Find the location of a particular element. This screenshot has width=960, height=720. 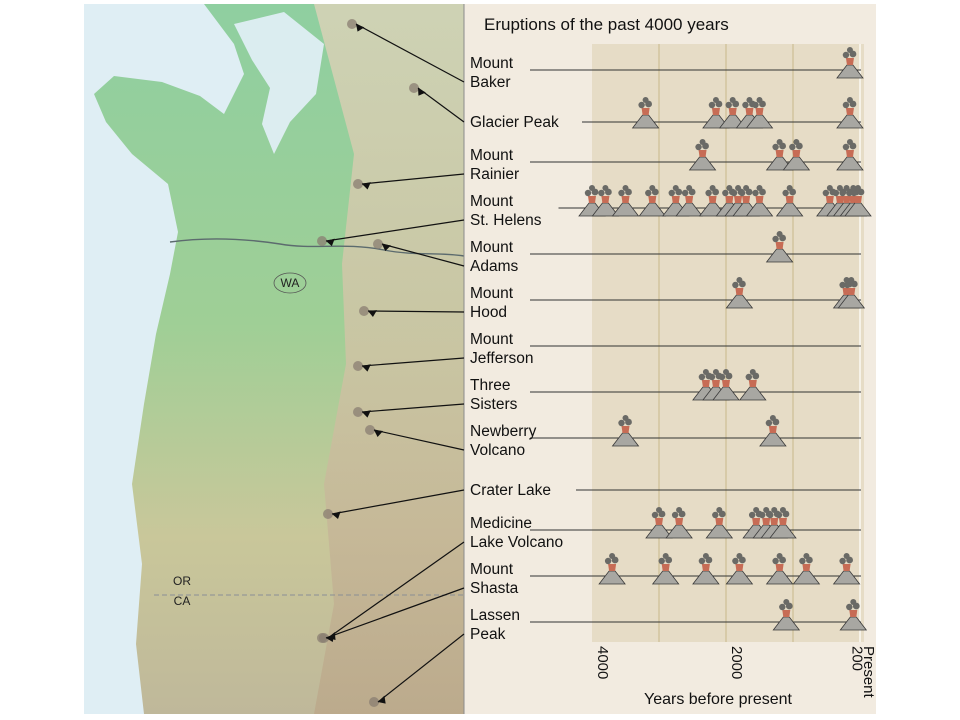

leader-line-mount-hood is located at coordinates (416, 311).